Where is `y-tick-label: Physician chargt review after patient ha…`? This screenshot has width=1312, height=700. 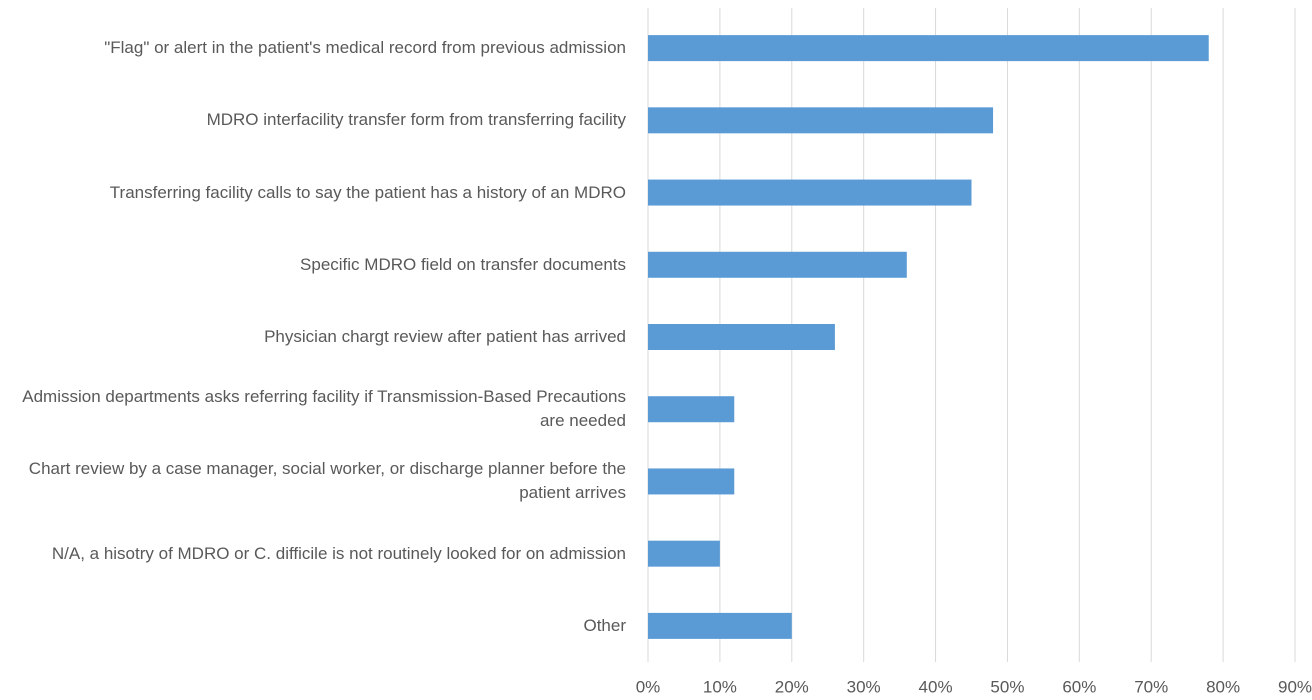
y-tick-label: Physician chargt review after patient ha… is located at coordinates (445, 336).